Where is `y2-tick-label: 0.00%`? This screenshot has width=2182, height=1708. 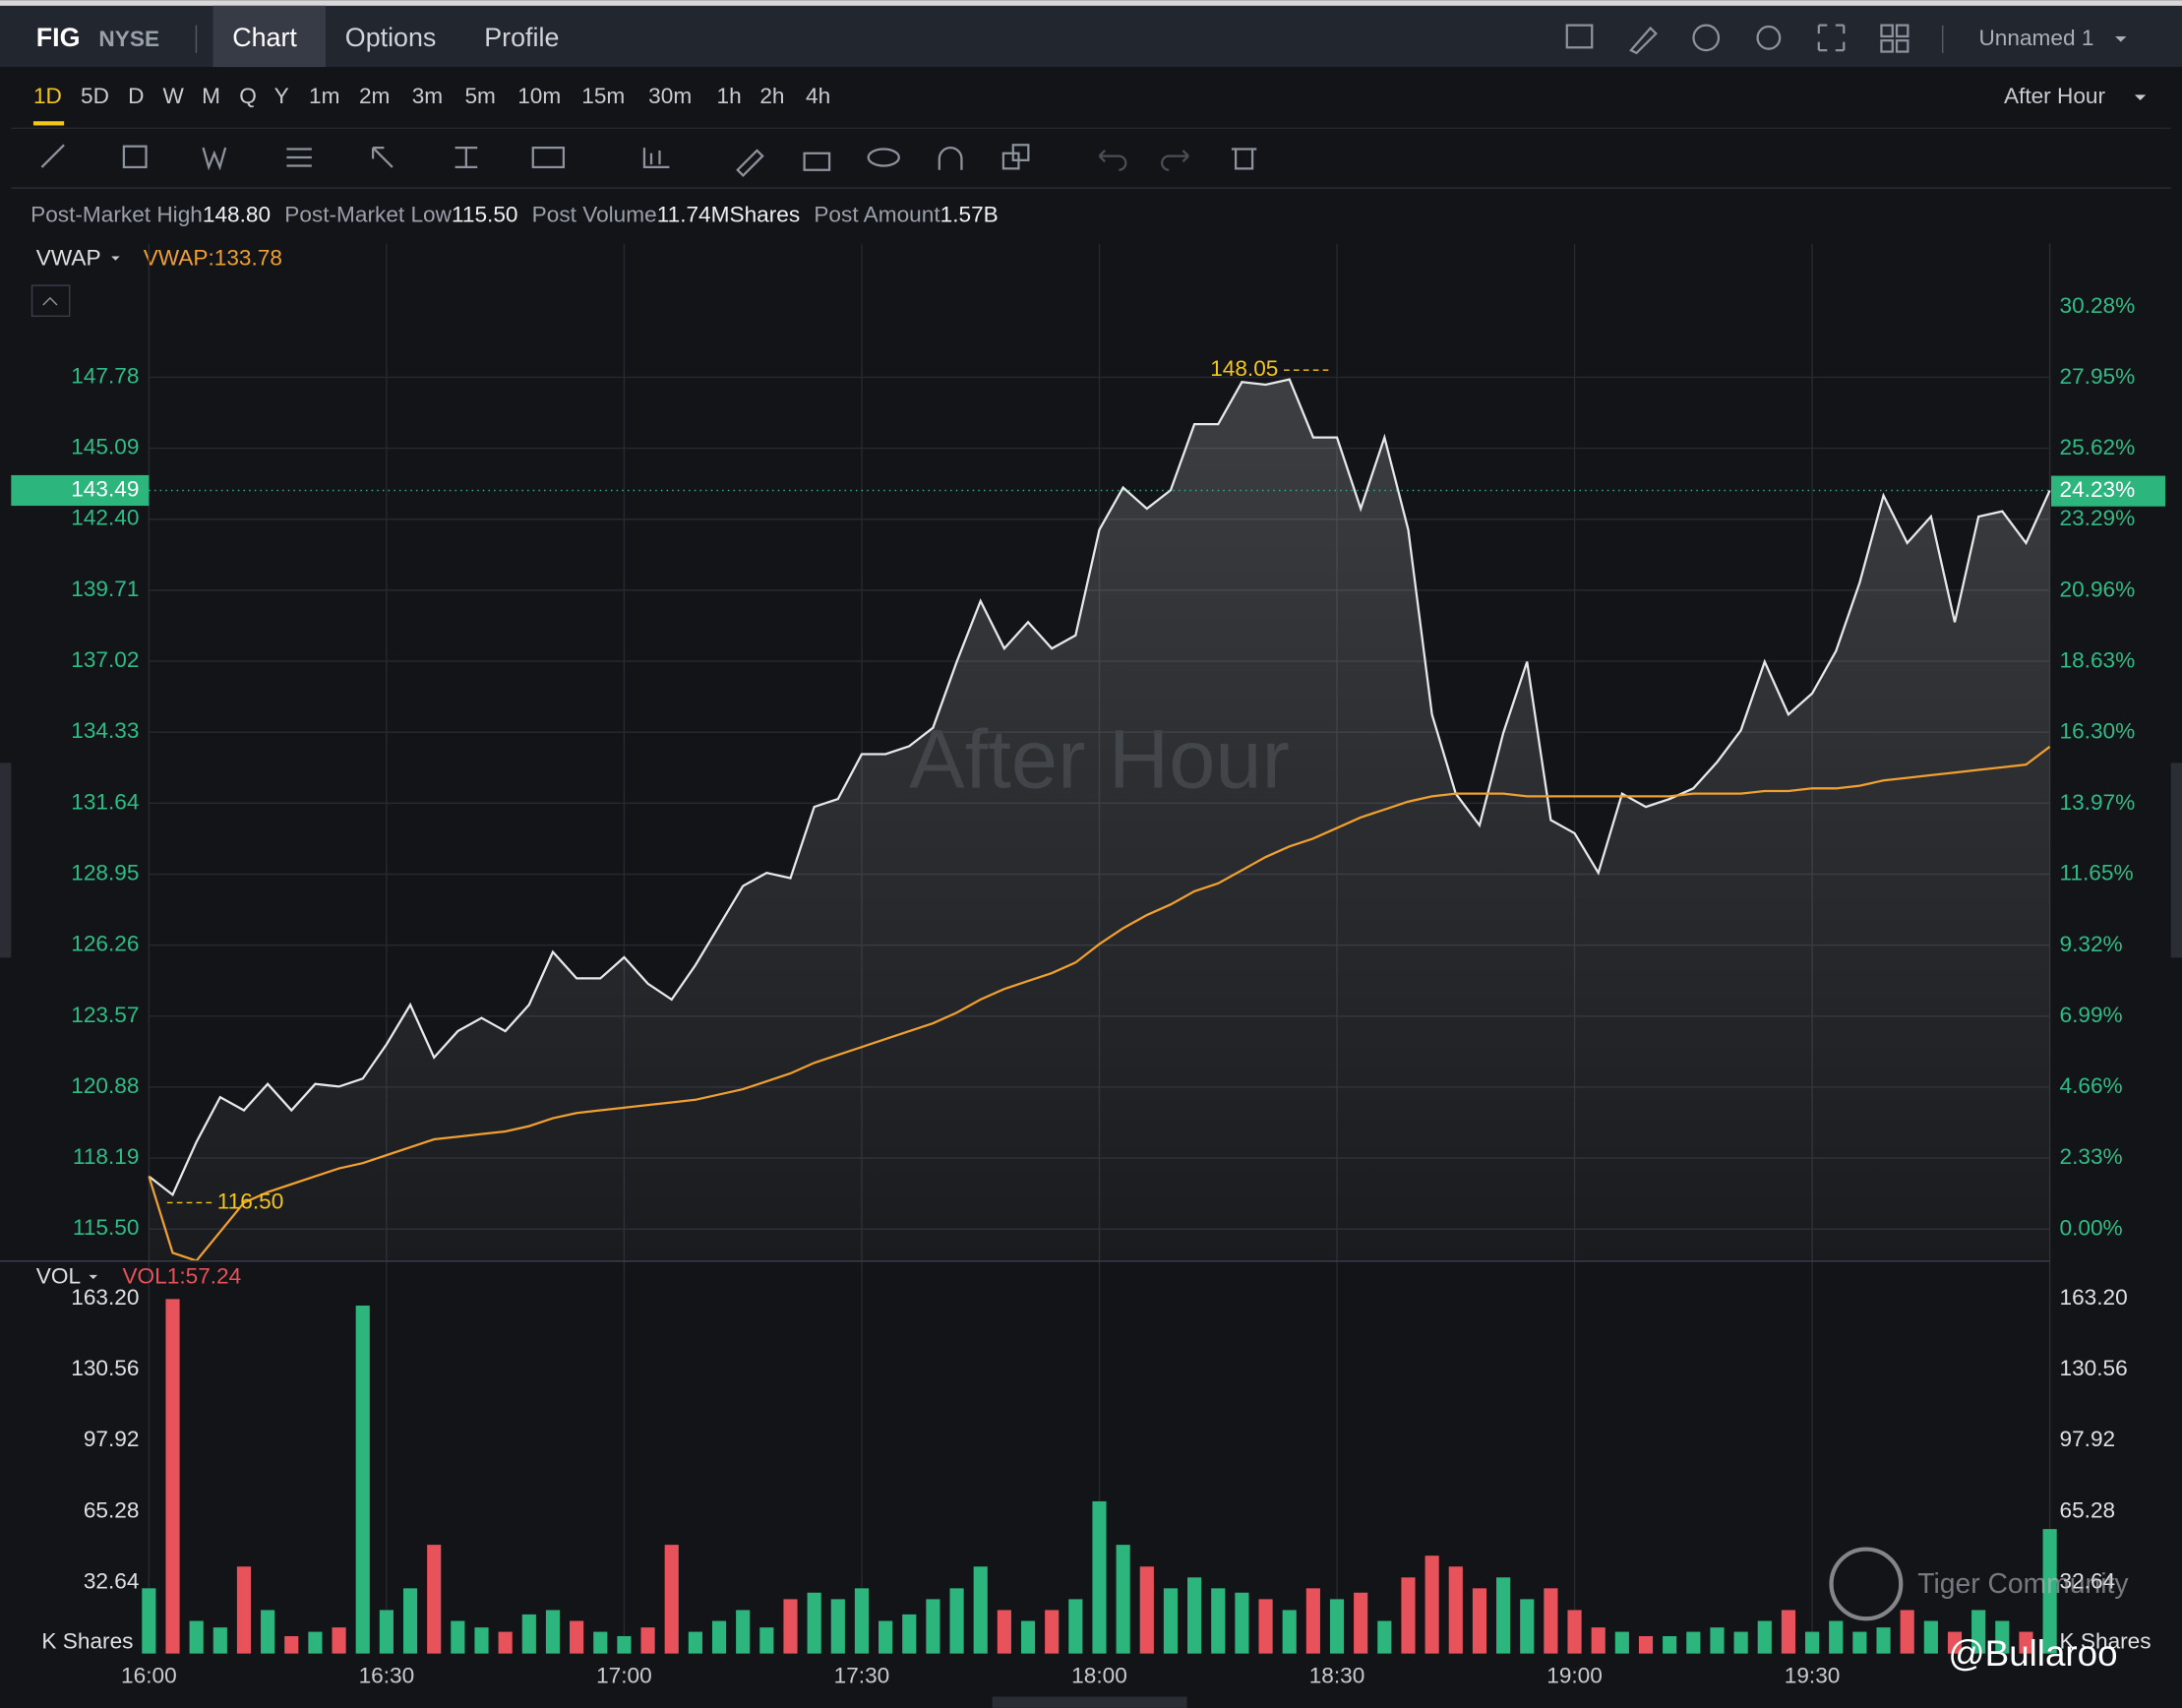 y2-tick-label: 0.00% is located at coordinates (2091, 1227).